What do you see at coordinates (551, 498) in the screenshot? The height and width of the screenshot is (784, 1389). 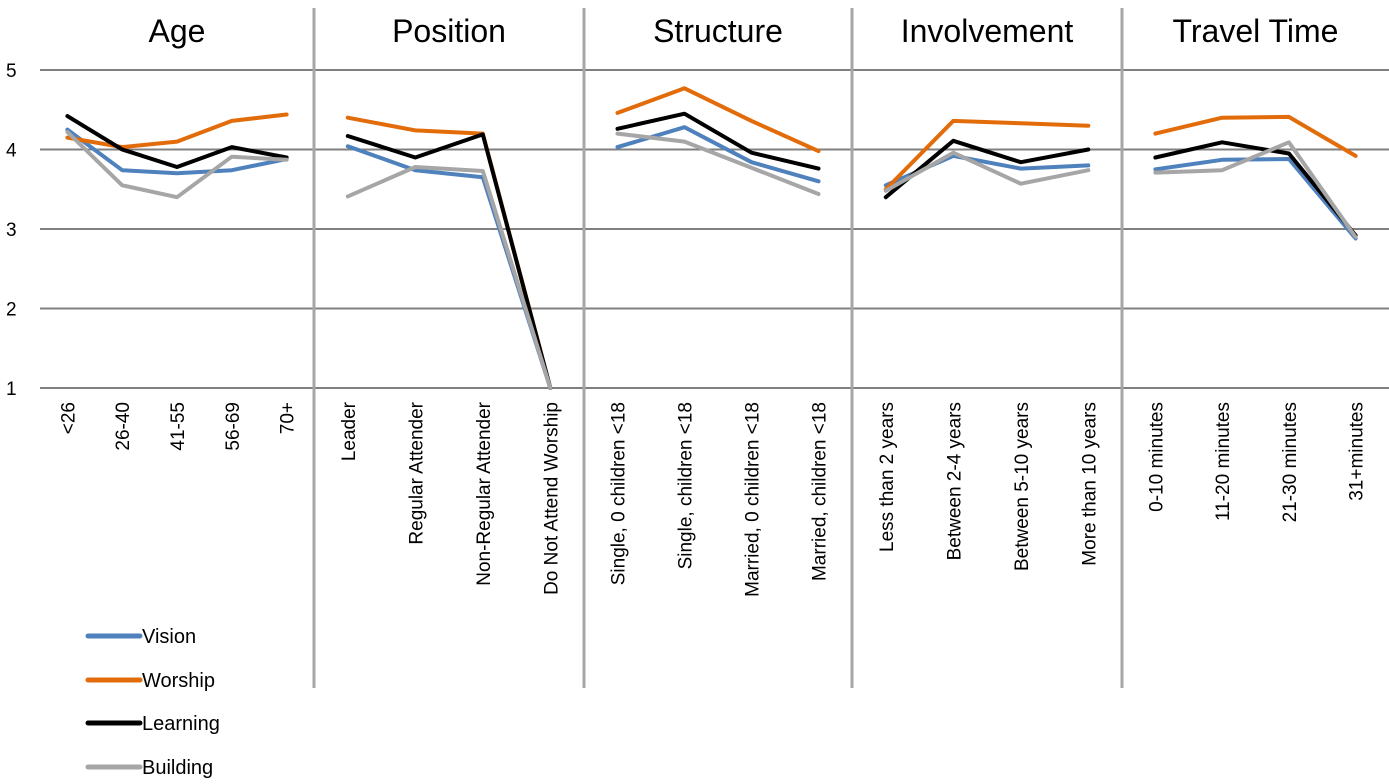 I see `x-tick-label: Do Not Attend Worship` at bounding box center [551, 498].